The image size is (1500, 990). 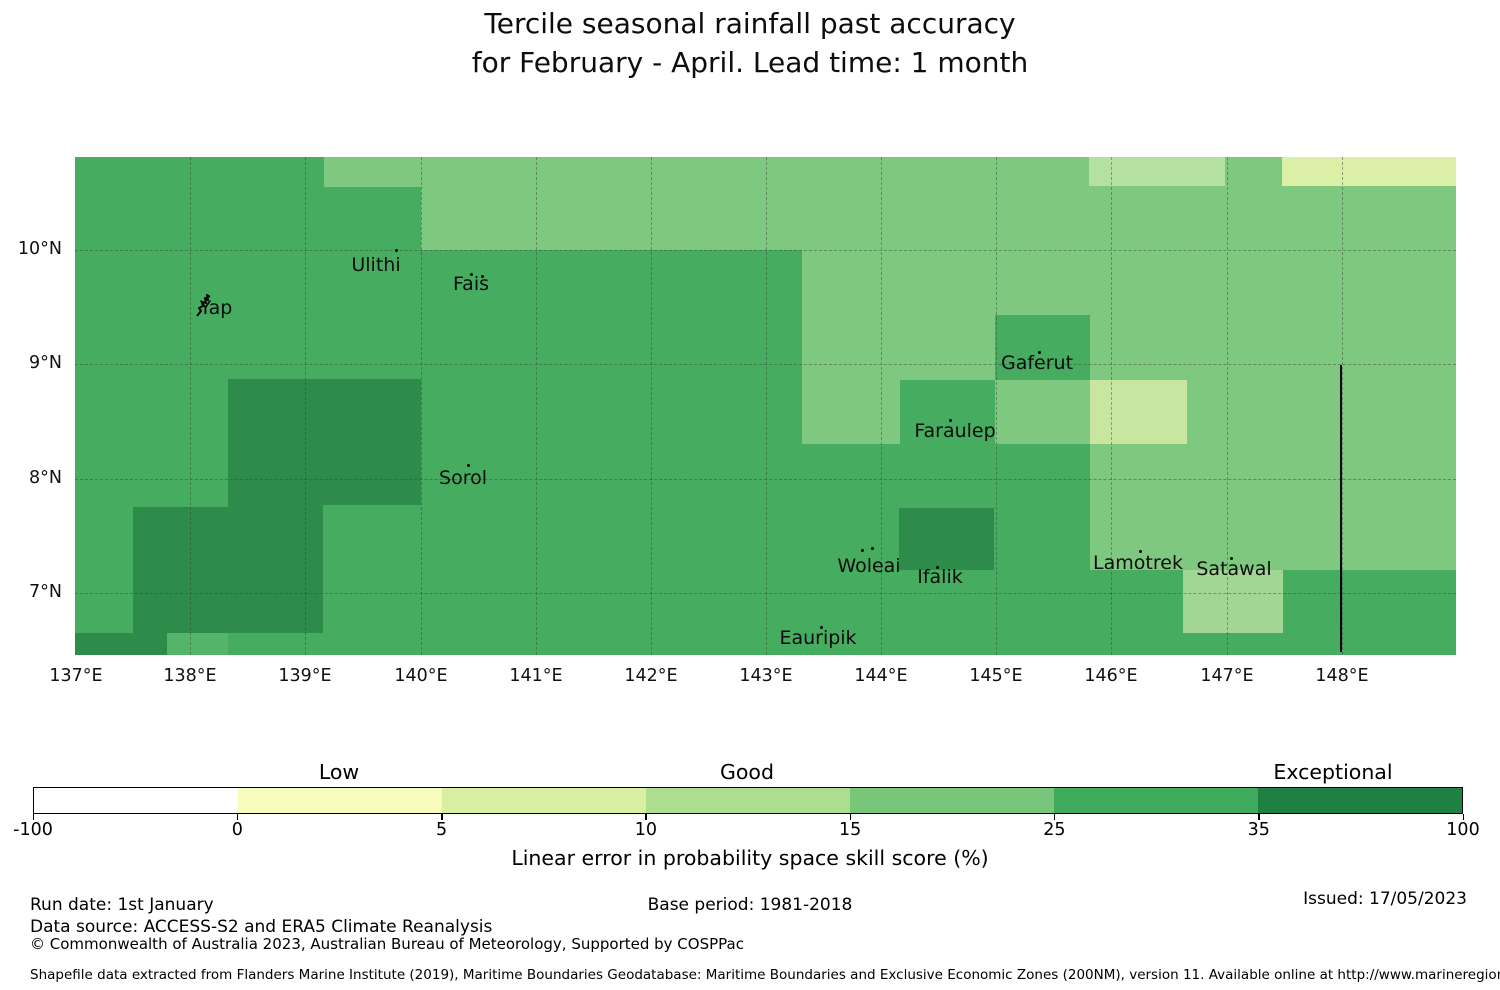 I want to click on colorbar-category-label: Exceptional, so click(x=1333, y=772).